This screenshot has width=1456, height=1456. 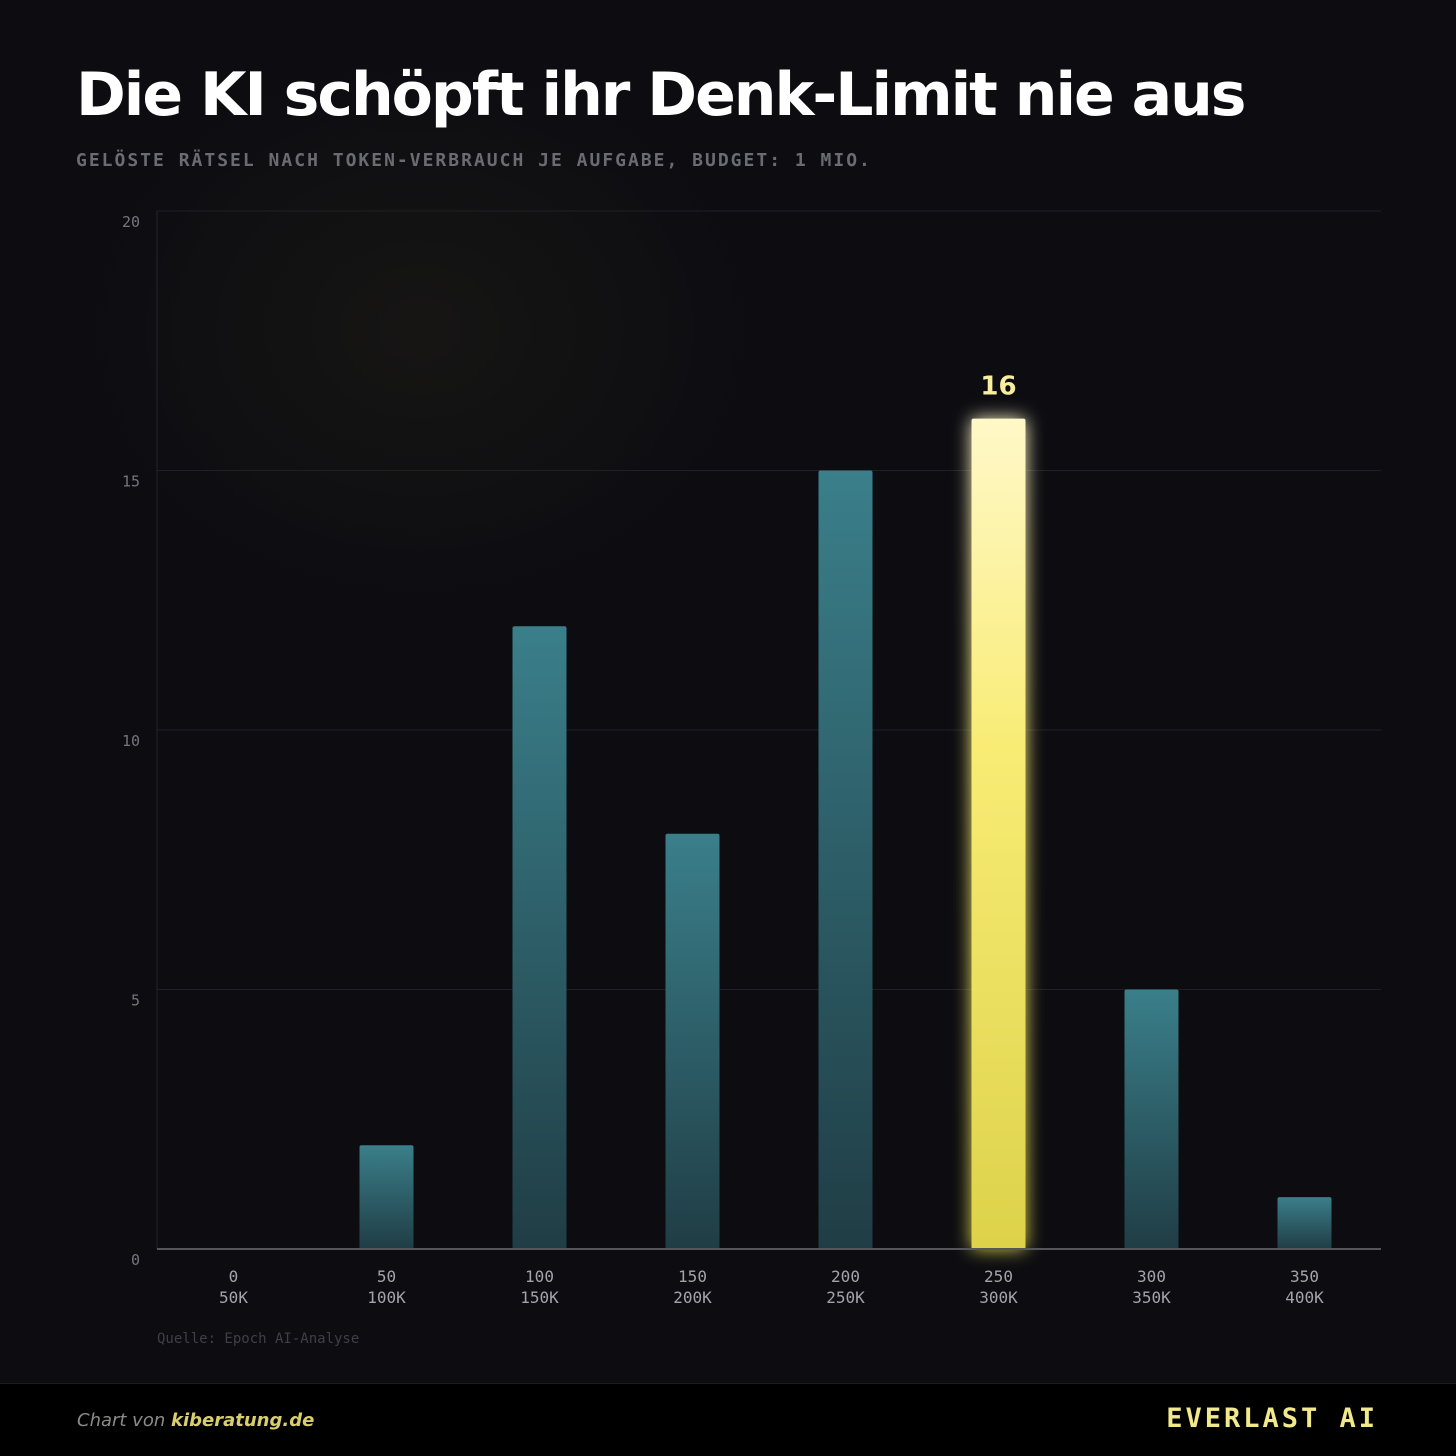 I want to click on highlight-bar, so click(x=998, y=834).